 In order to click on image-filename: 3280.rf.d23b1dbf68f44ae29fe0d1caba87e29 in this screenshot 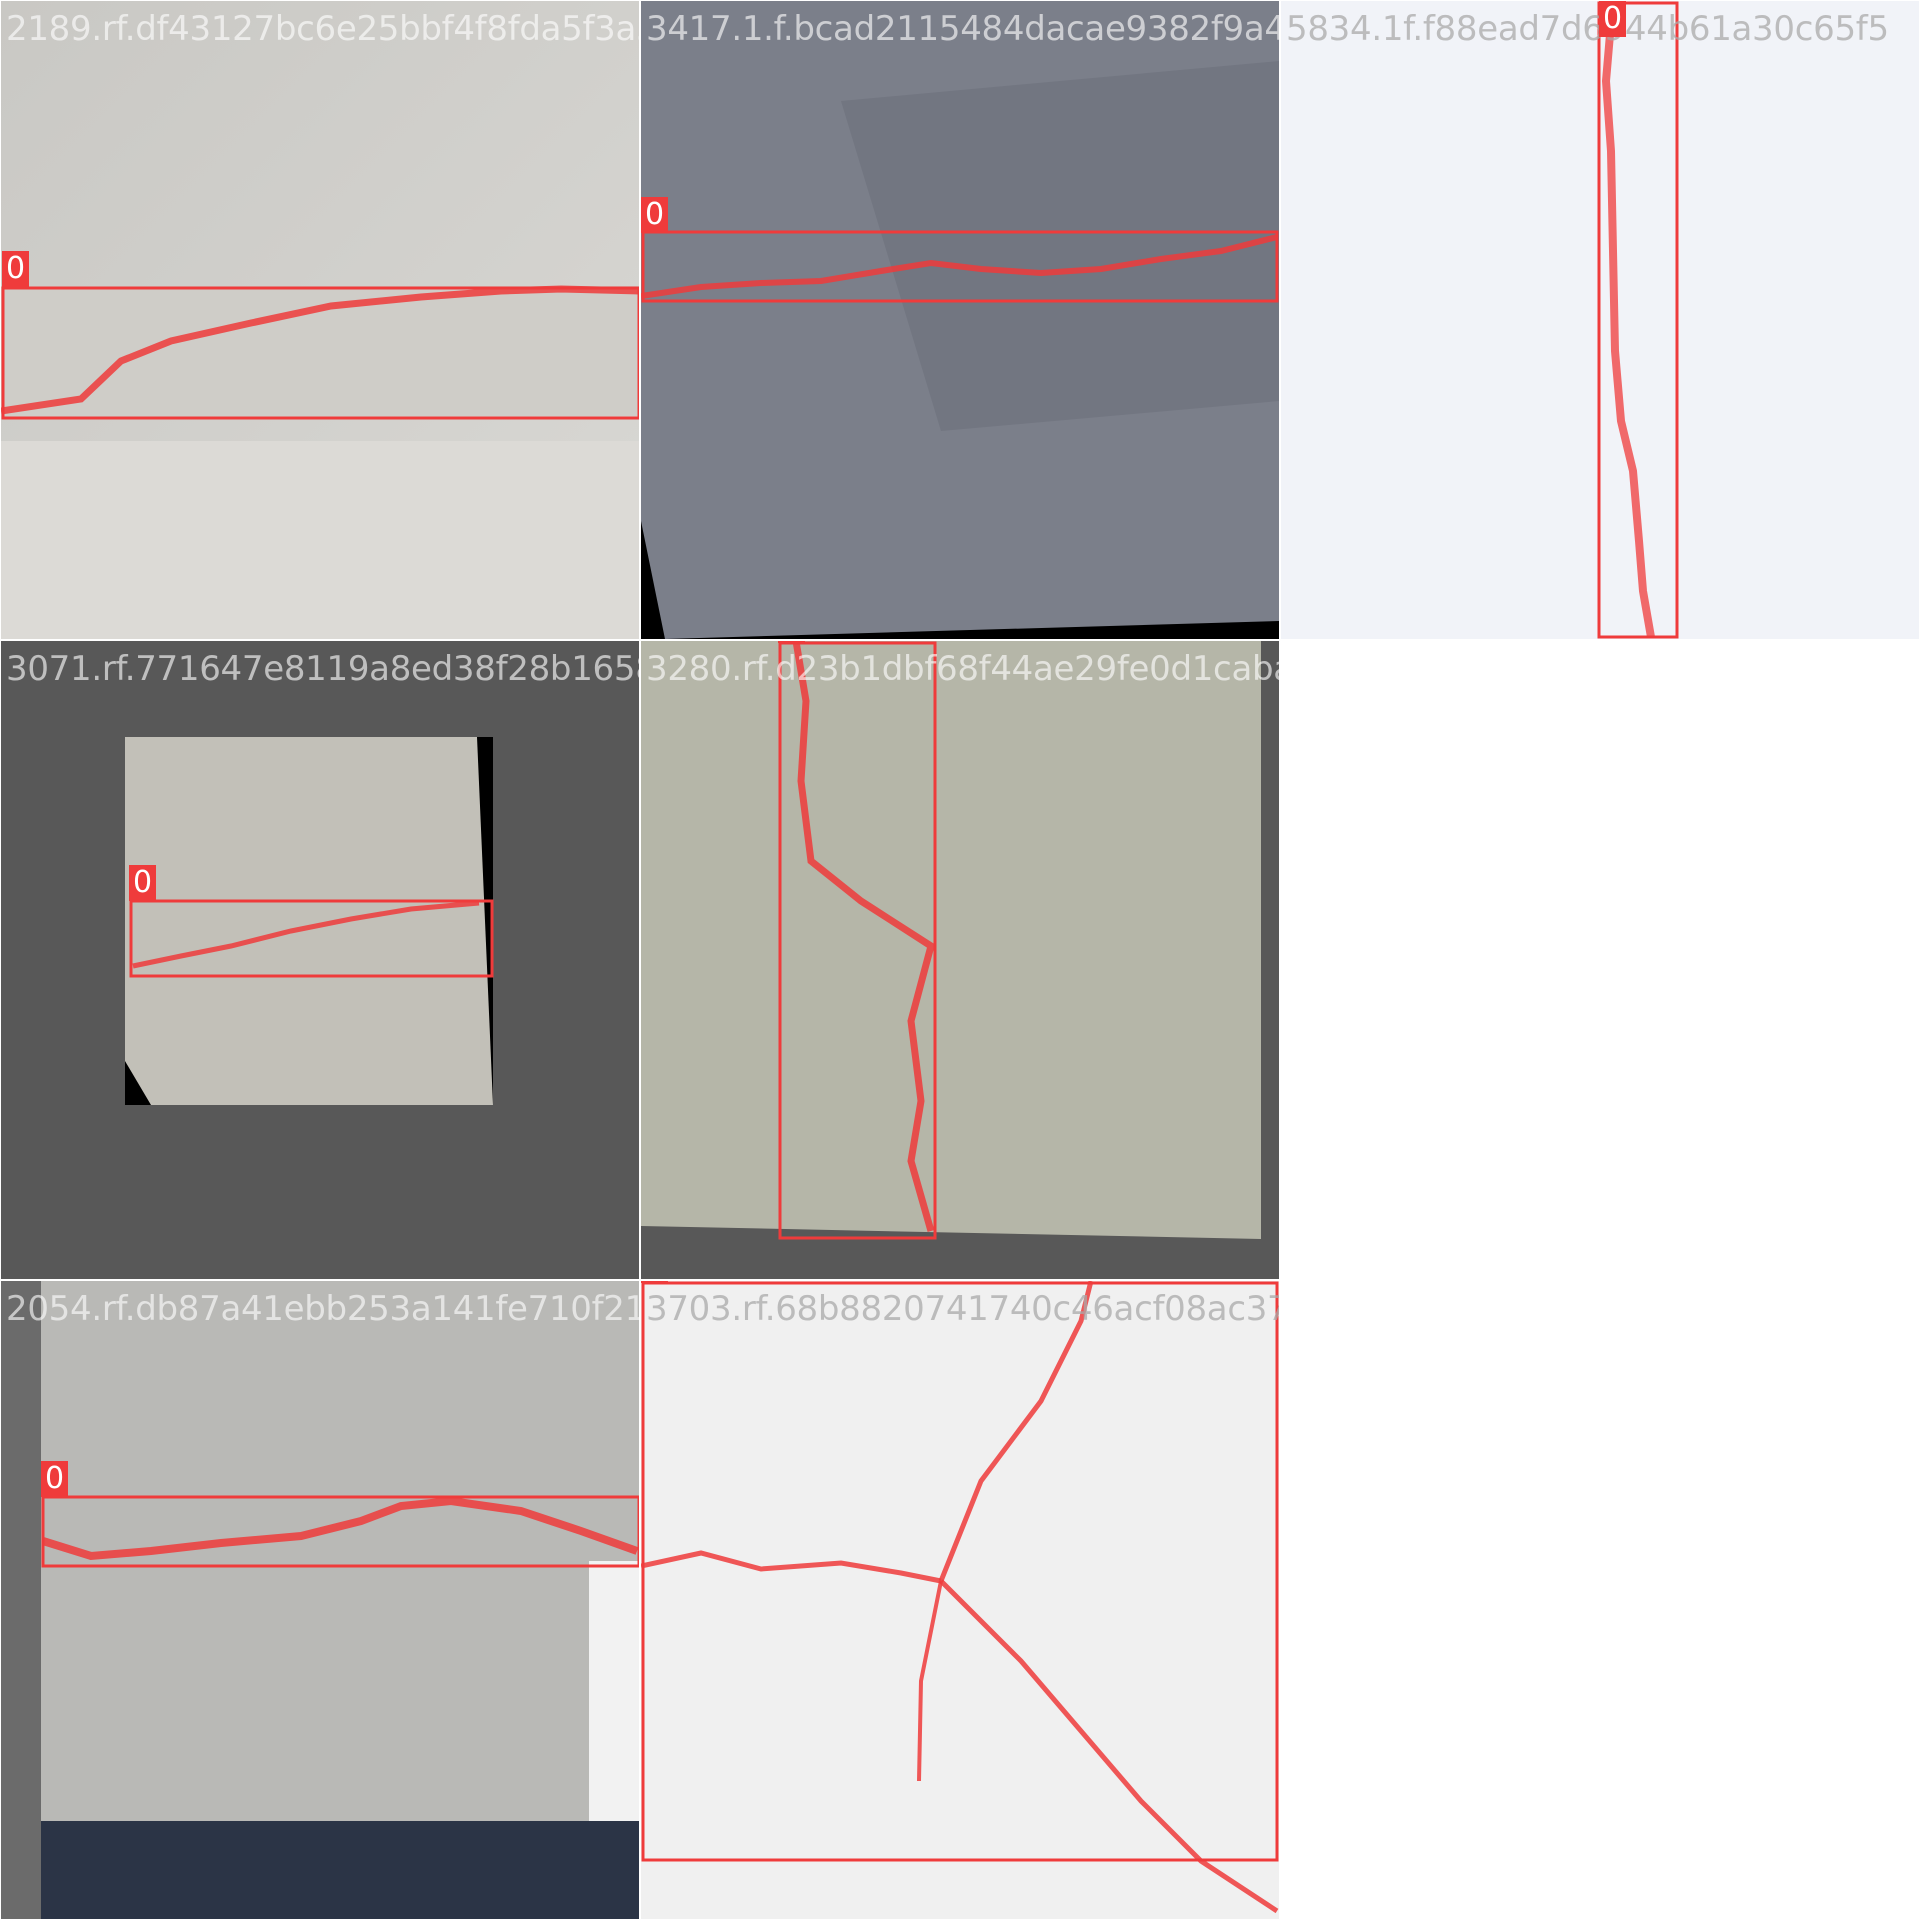, I will do `click(962, 669)`.